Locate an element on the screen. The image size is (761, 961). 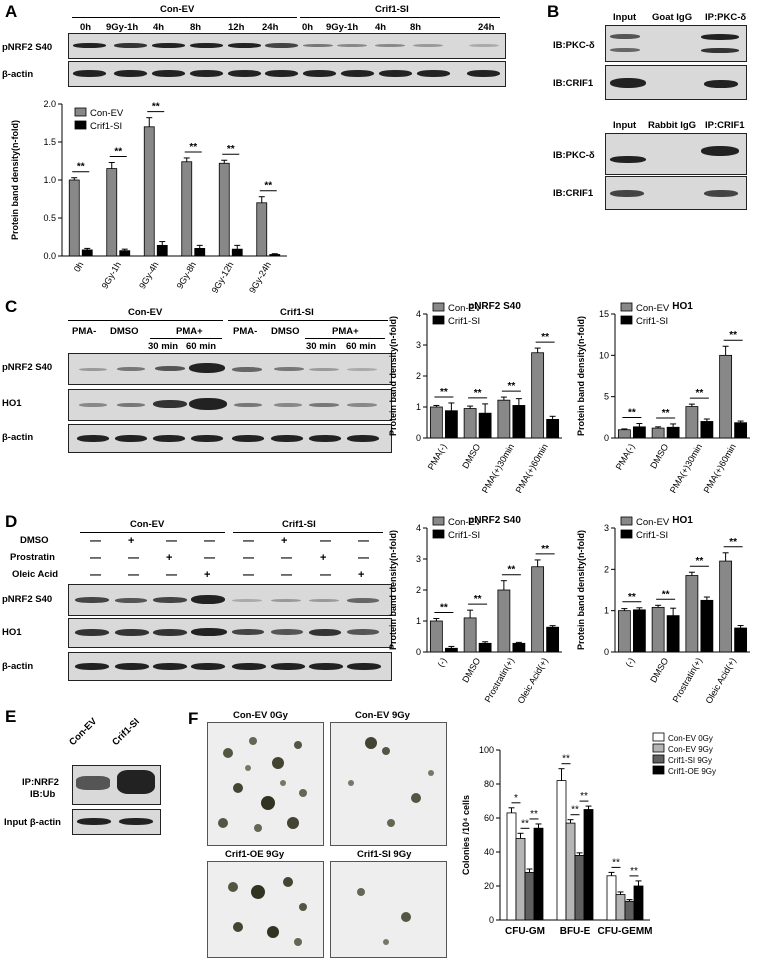
lane-label: 24h is located at coordinates (486, 27).